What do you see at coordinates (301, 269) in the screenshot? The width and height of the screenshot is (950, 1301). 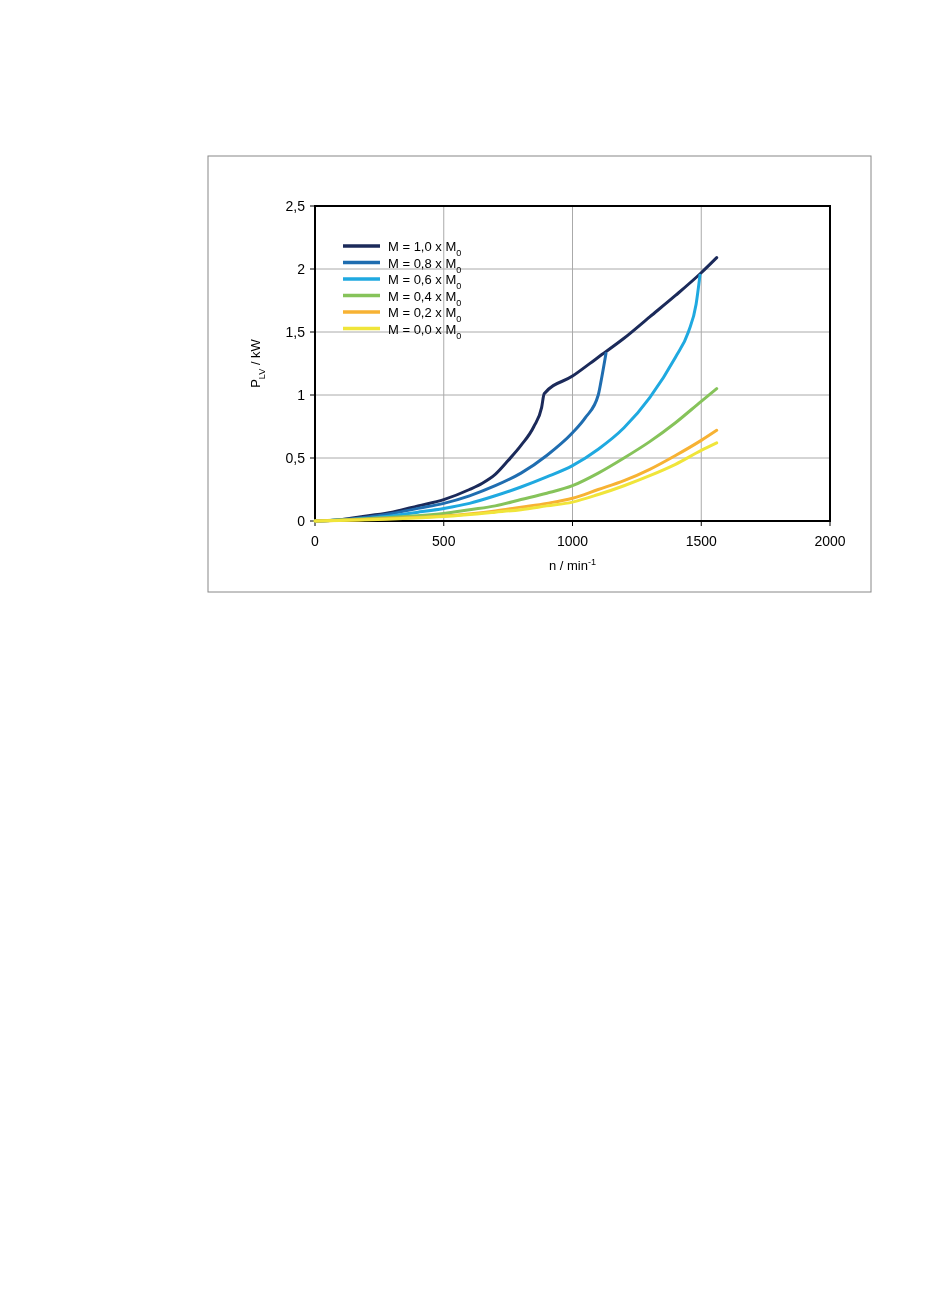 I see `y-tick-label: 2` at bounding box center [301, 269].